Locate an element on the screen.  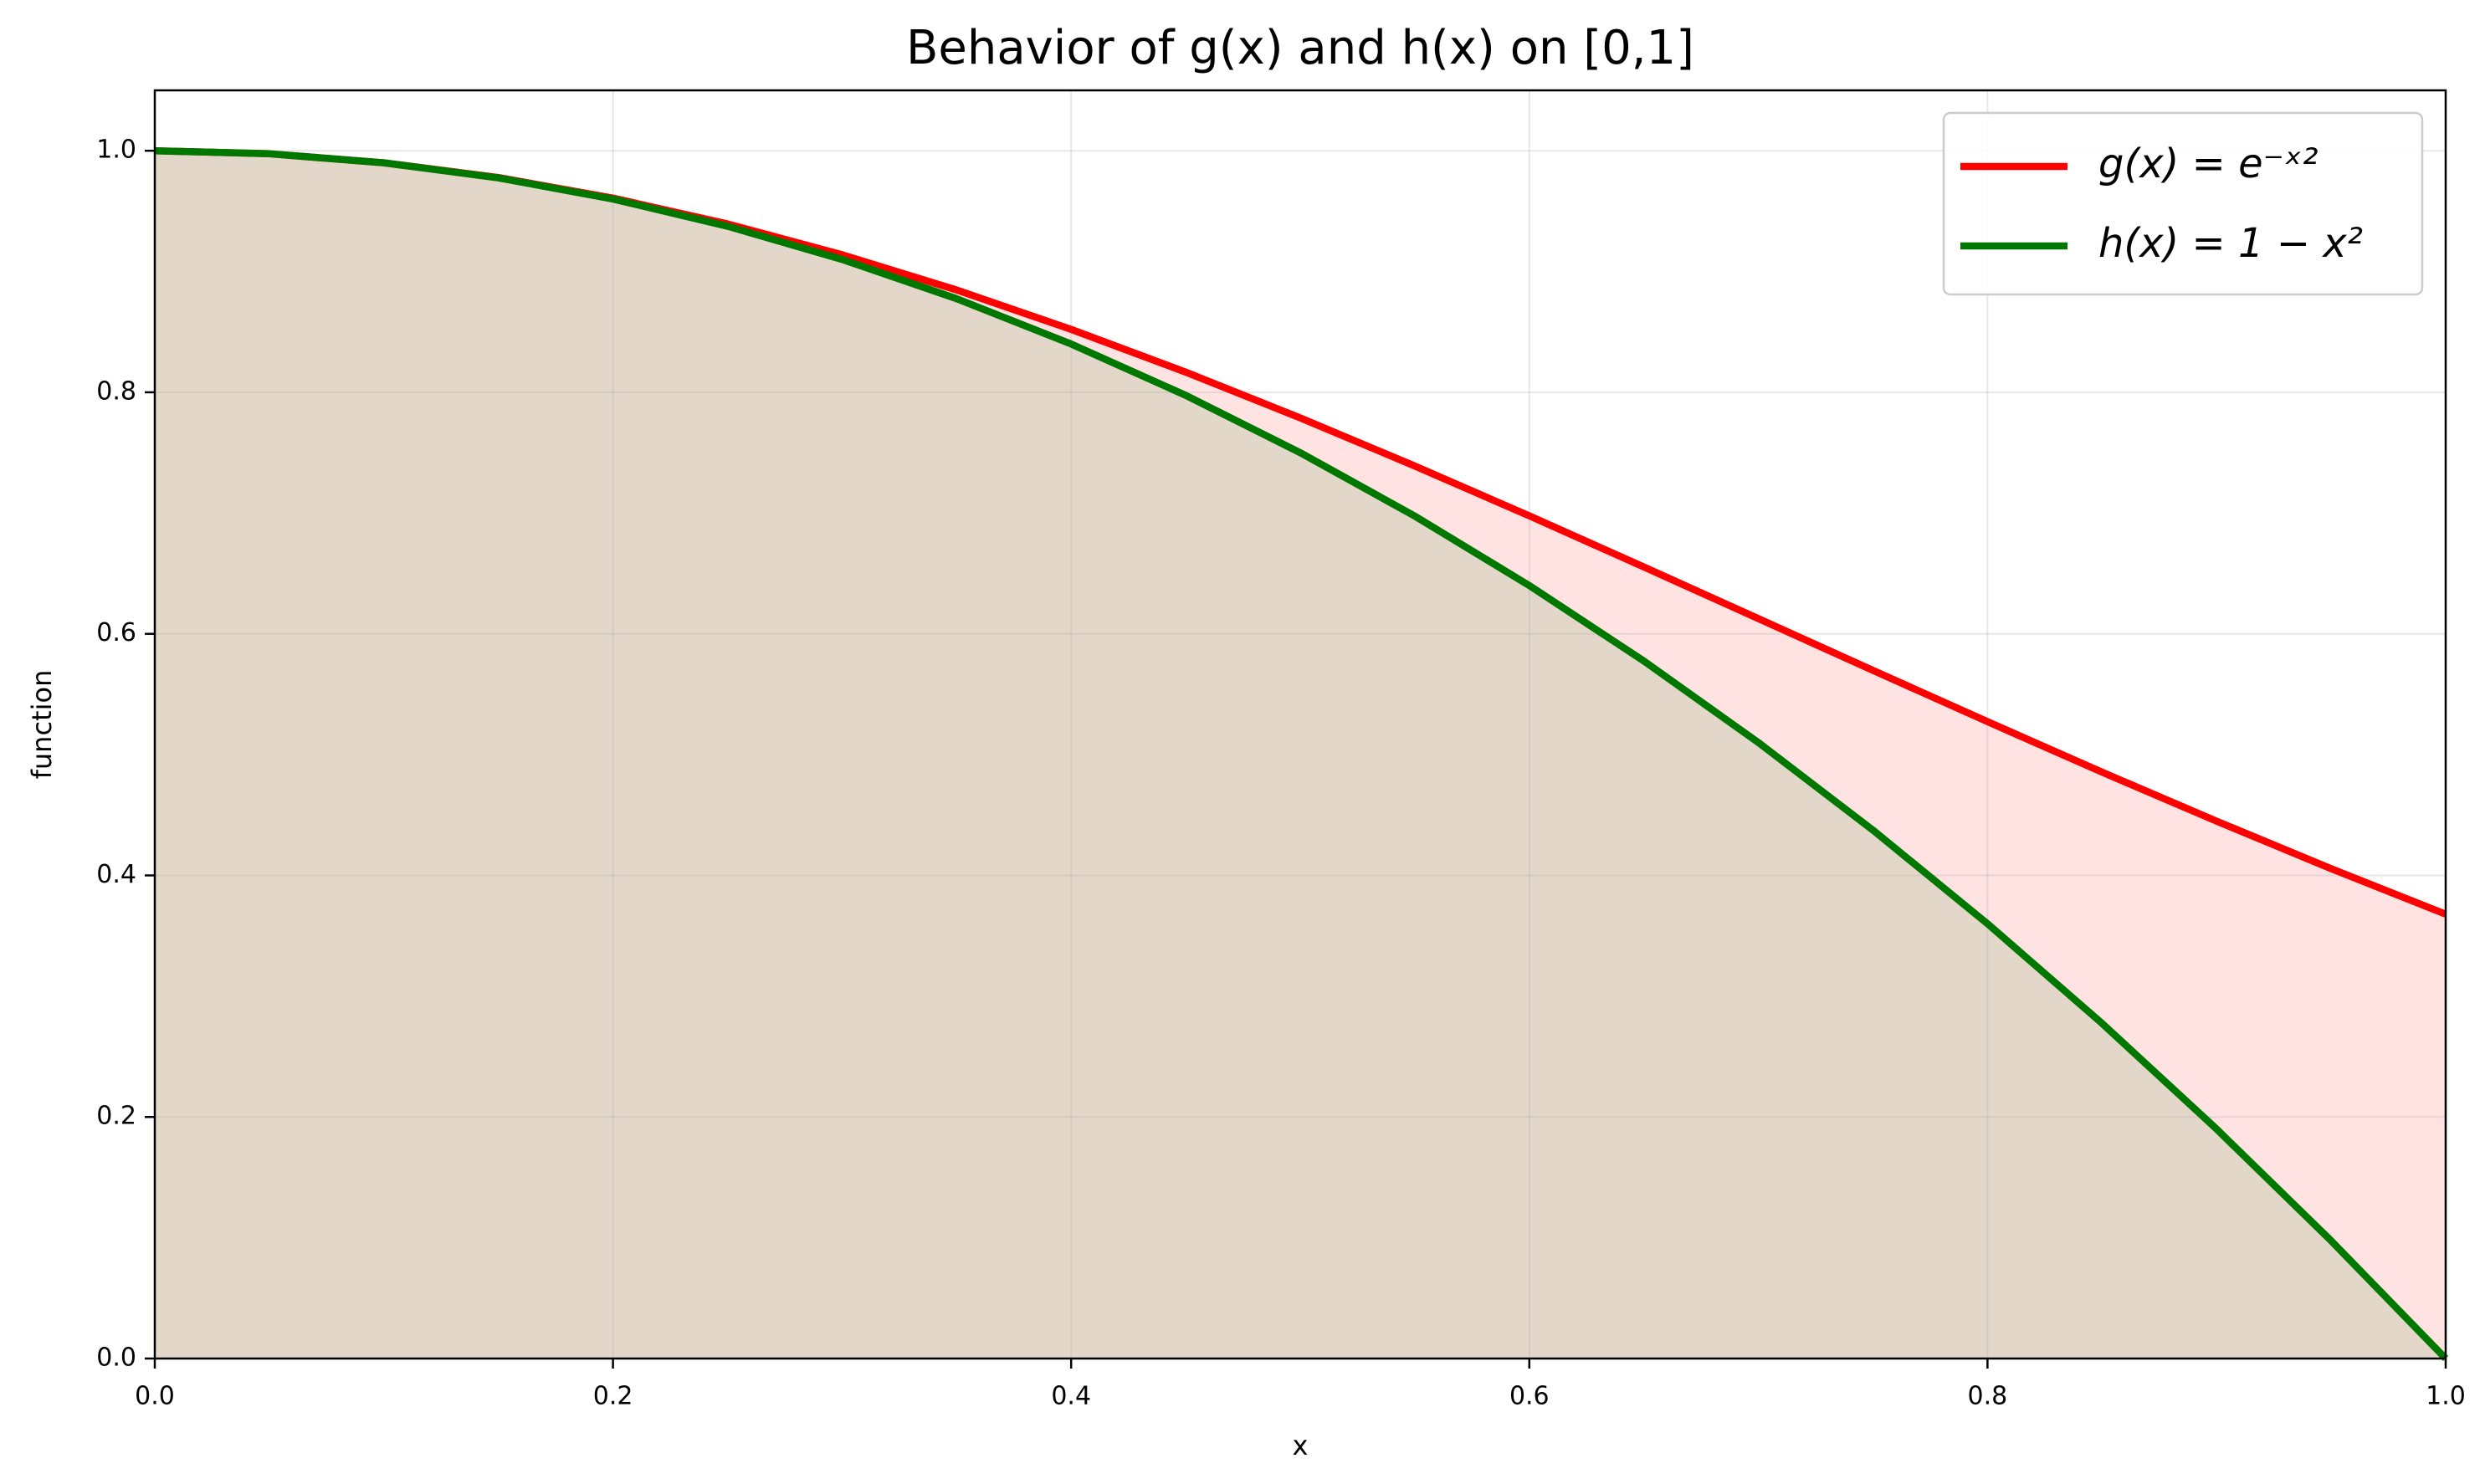
legend: g(x) = e⁻ˣ² h(x) = 1 − x² is located at coordinates (2183, 203).